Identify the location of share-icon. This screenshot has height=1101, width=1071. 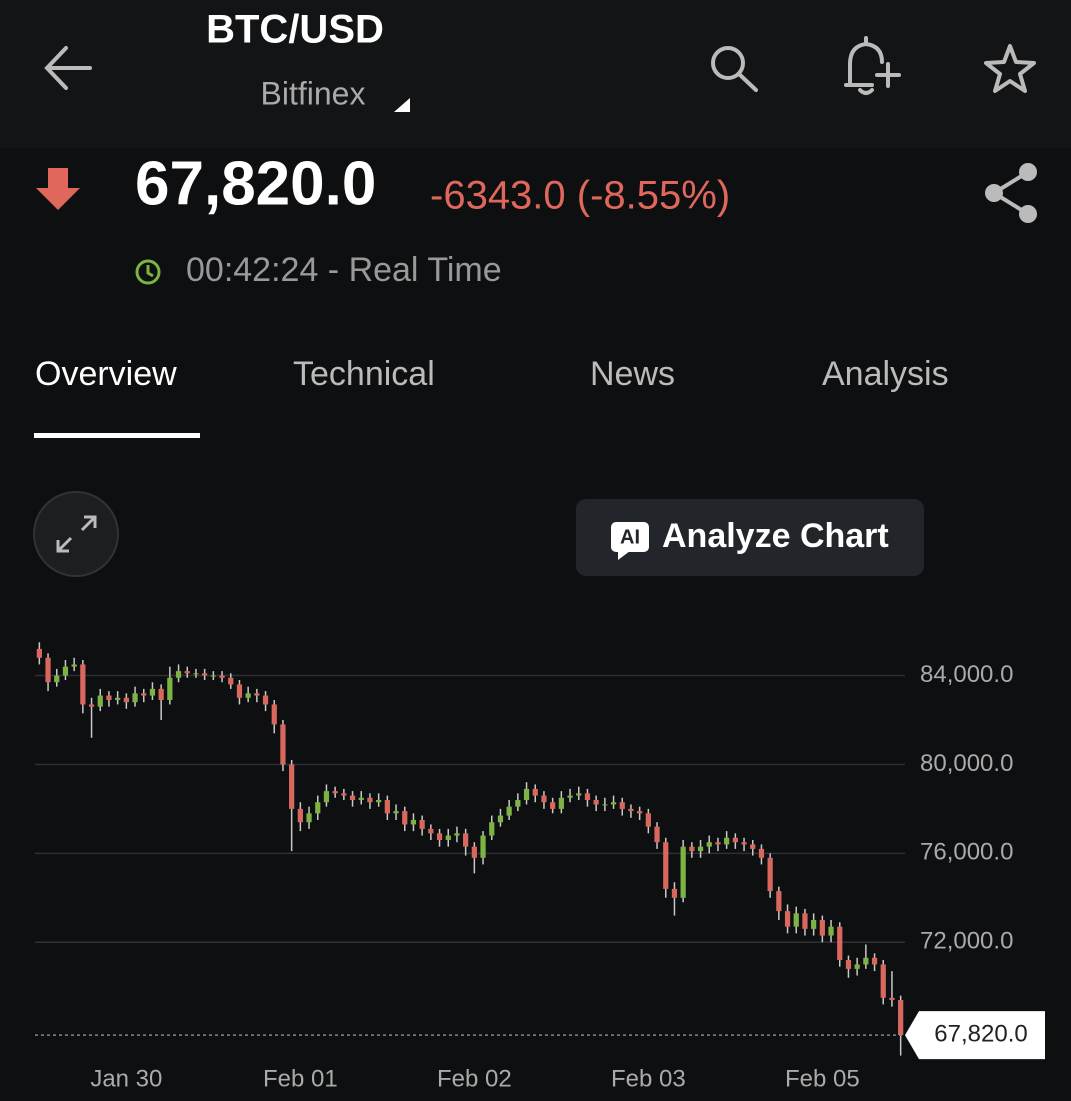
(1011, 193).